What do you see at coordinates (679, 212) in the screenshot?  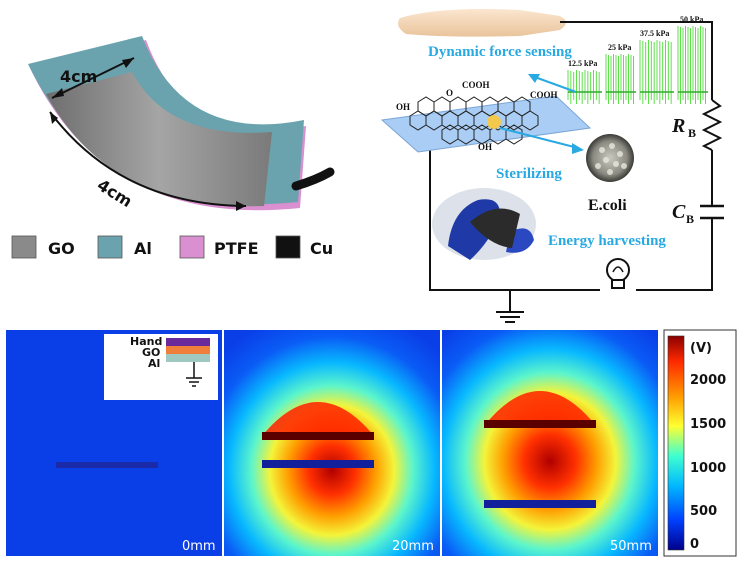 I see `capacitor-label: C` at bounding box center [679, 212].